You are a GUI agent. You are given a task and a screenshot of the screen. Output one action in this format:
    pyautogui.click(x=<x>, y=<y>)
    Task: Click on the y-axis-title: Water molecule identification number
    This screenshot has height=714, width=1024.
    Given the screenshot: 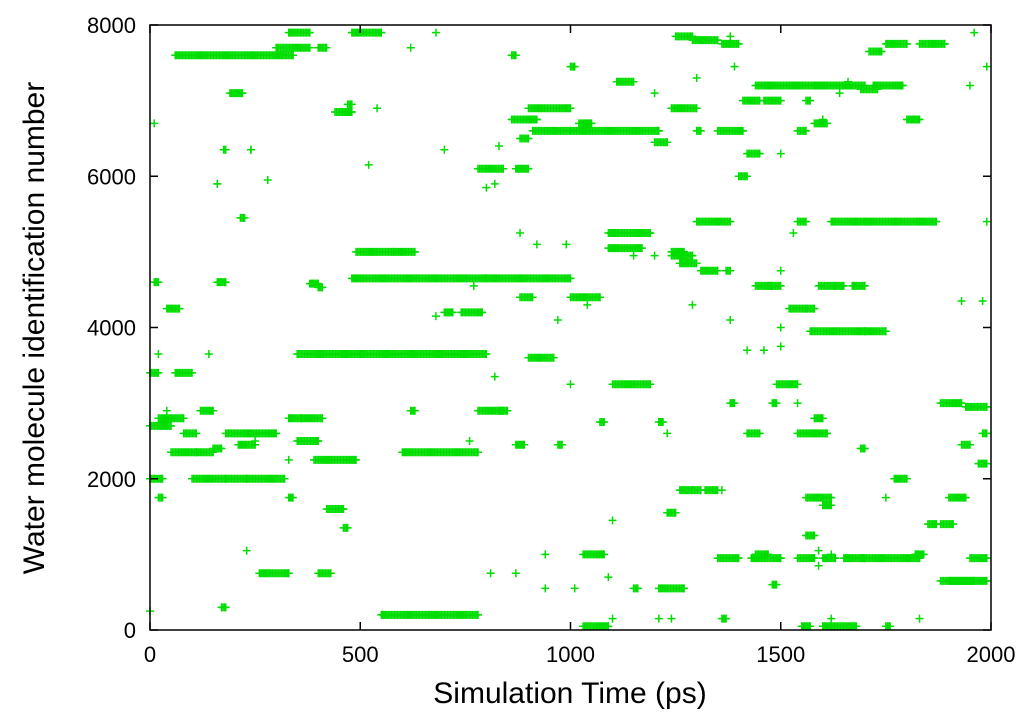 What is the action you would take?
    pyautogui.click(x=34, y=328)
    